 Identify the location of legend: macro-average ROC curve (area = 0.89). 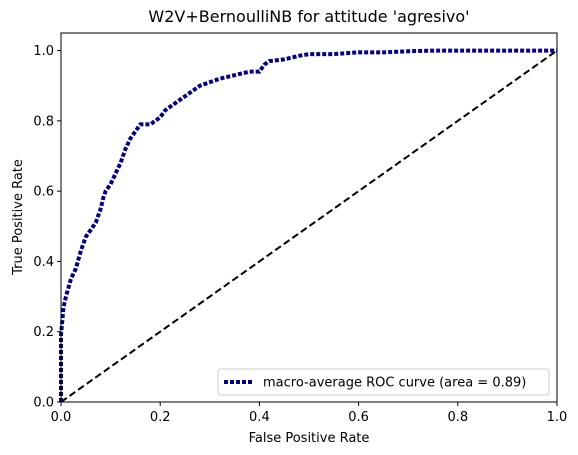
(383, 382).